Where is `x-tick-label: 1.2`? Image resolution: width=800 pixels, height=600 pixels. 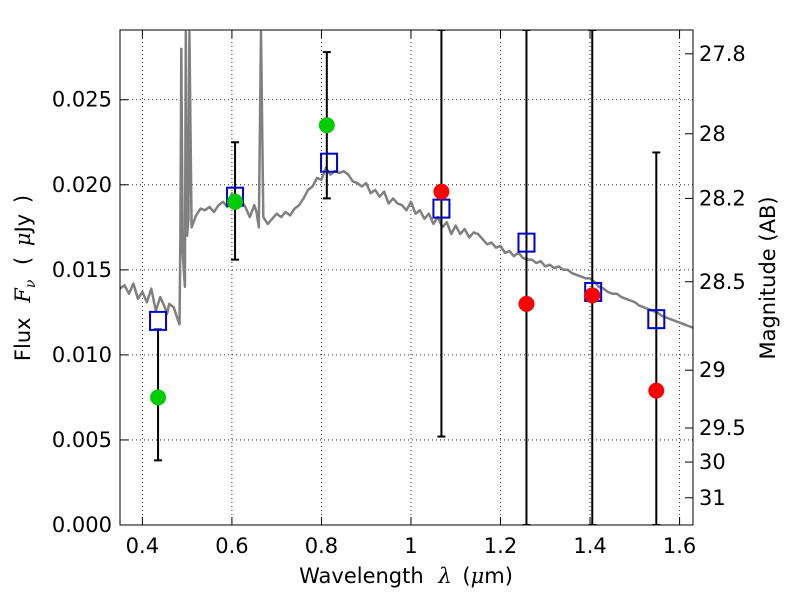
x-tick-label: 1.2 is located at coordinates (500, 546).